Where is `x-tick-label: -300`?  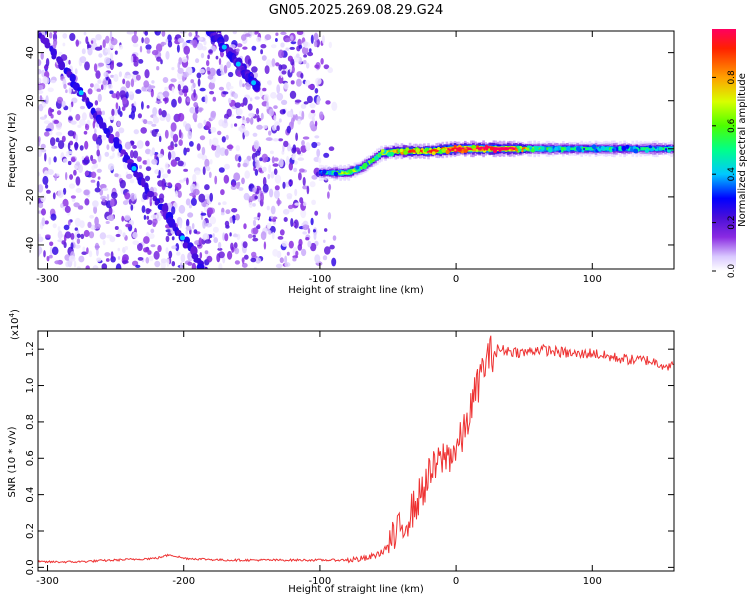 x-tick-label: -300 is located at coordinates (47, 581).